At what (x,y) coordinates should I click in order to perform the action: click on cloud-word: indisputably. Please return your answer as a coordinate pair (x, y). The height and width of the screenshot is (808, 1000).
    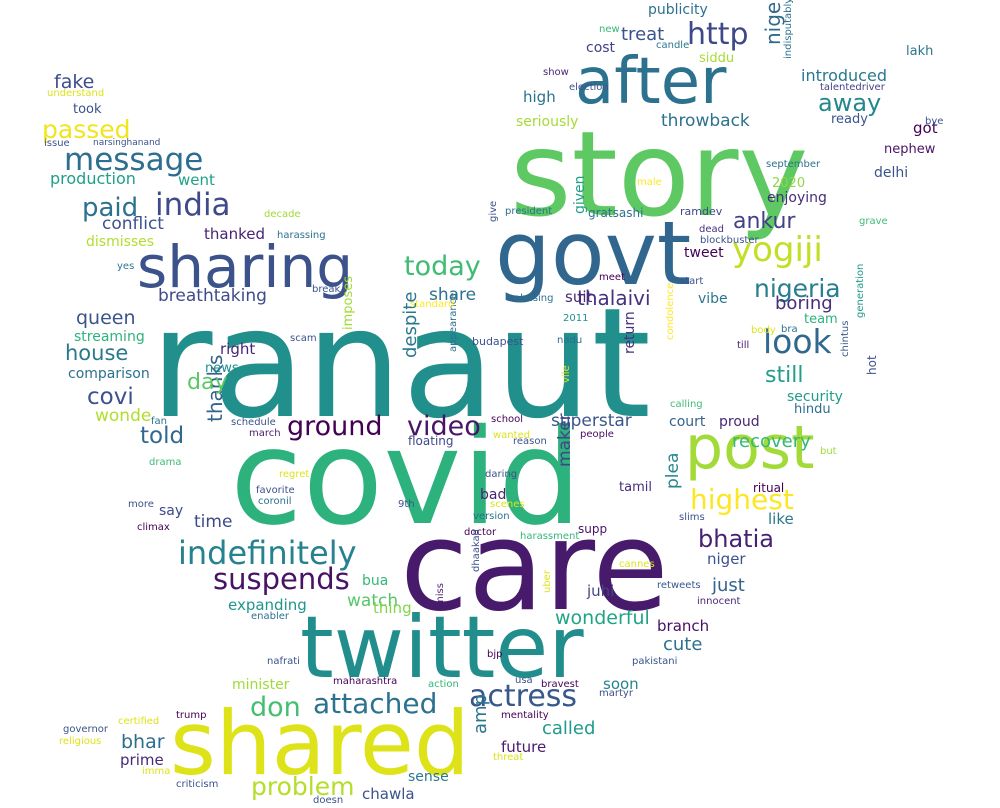
    Looking at the image, I should click on (788, 29).